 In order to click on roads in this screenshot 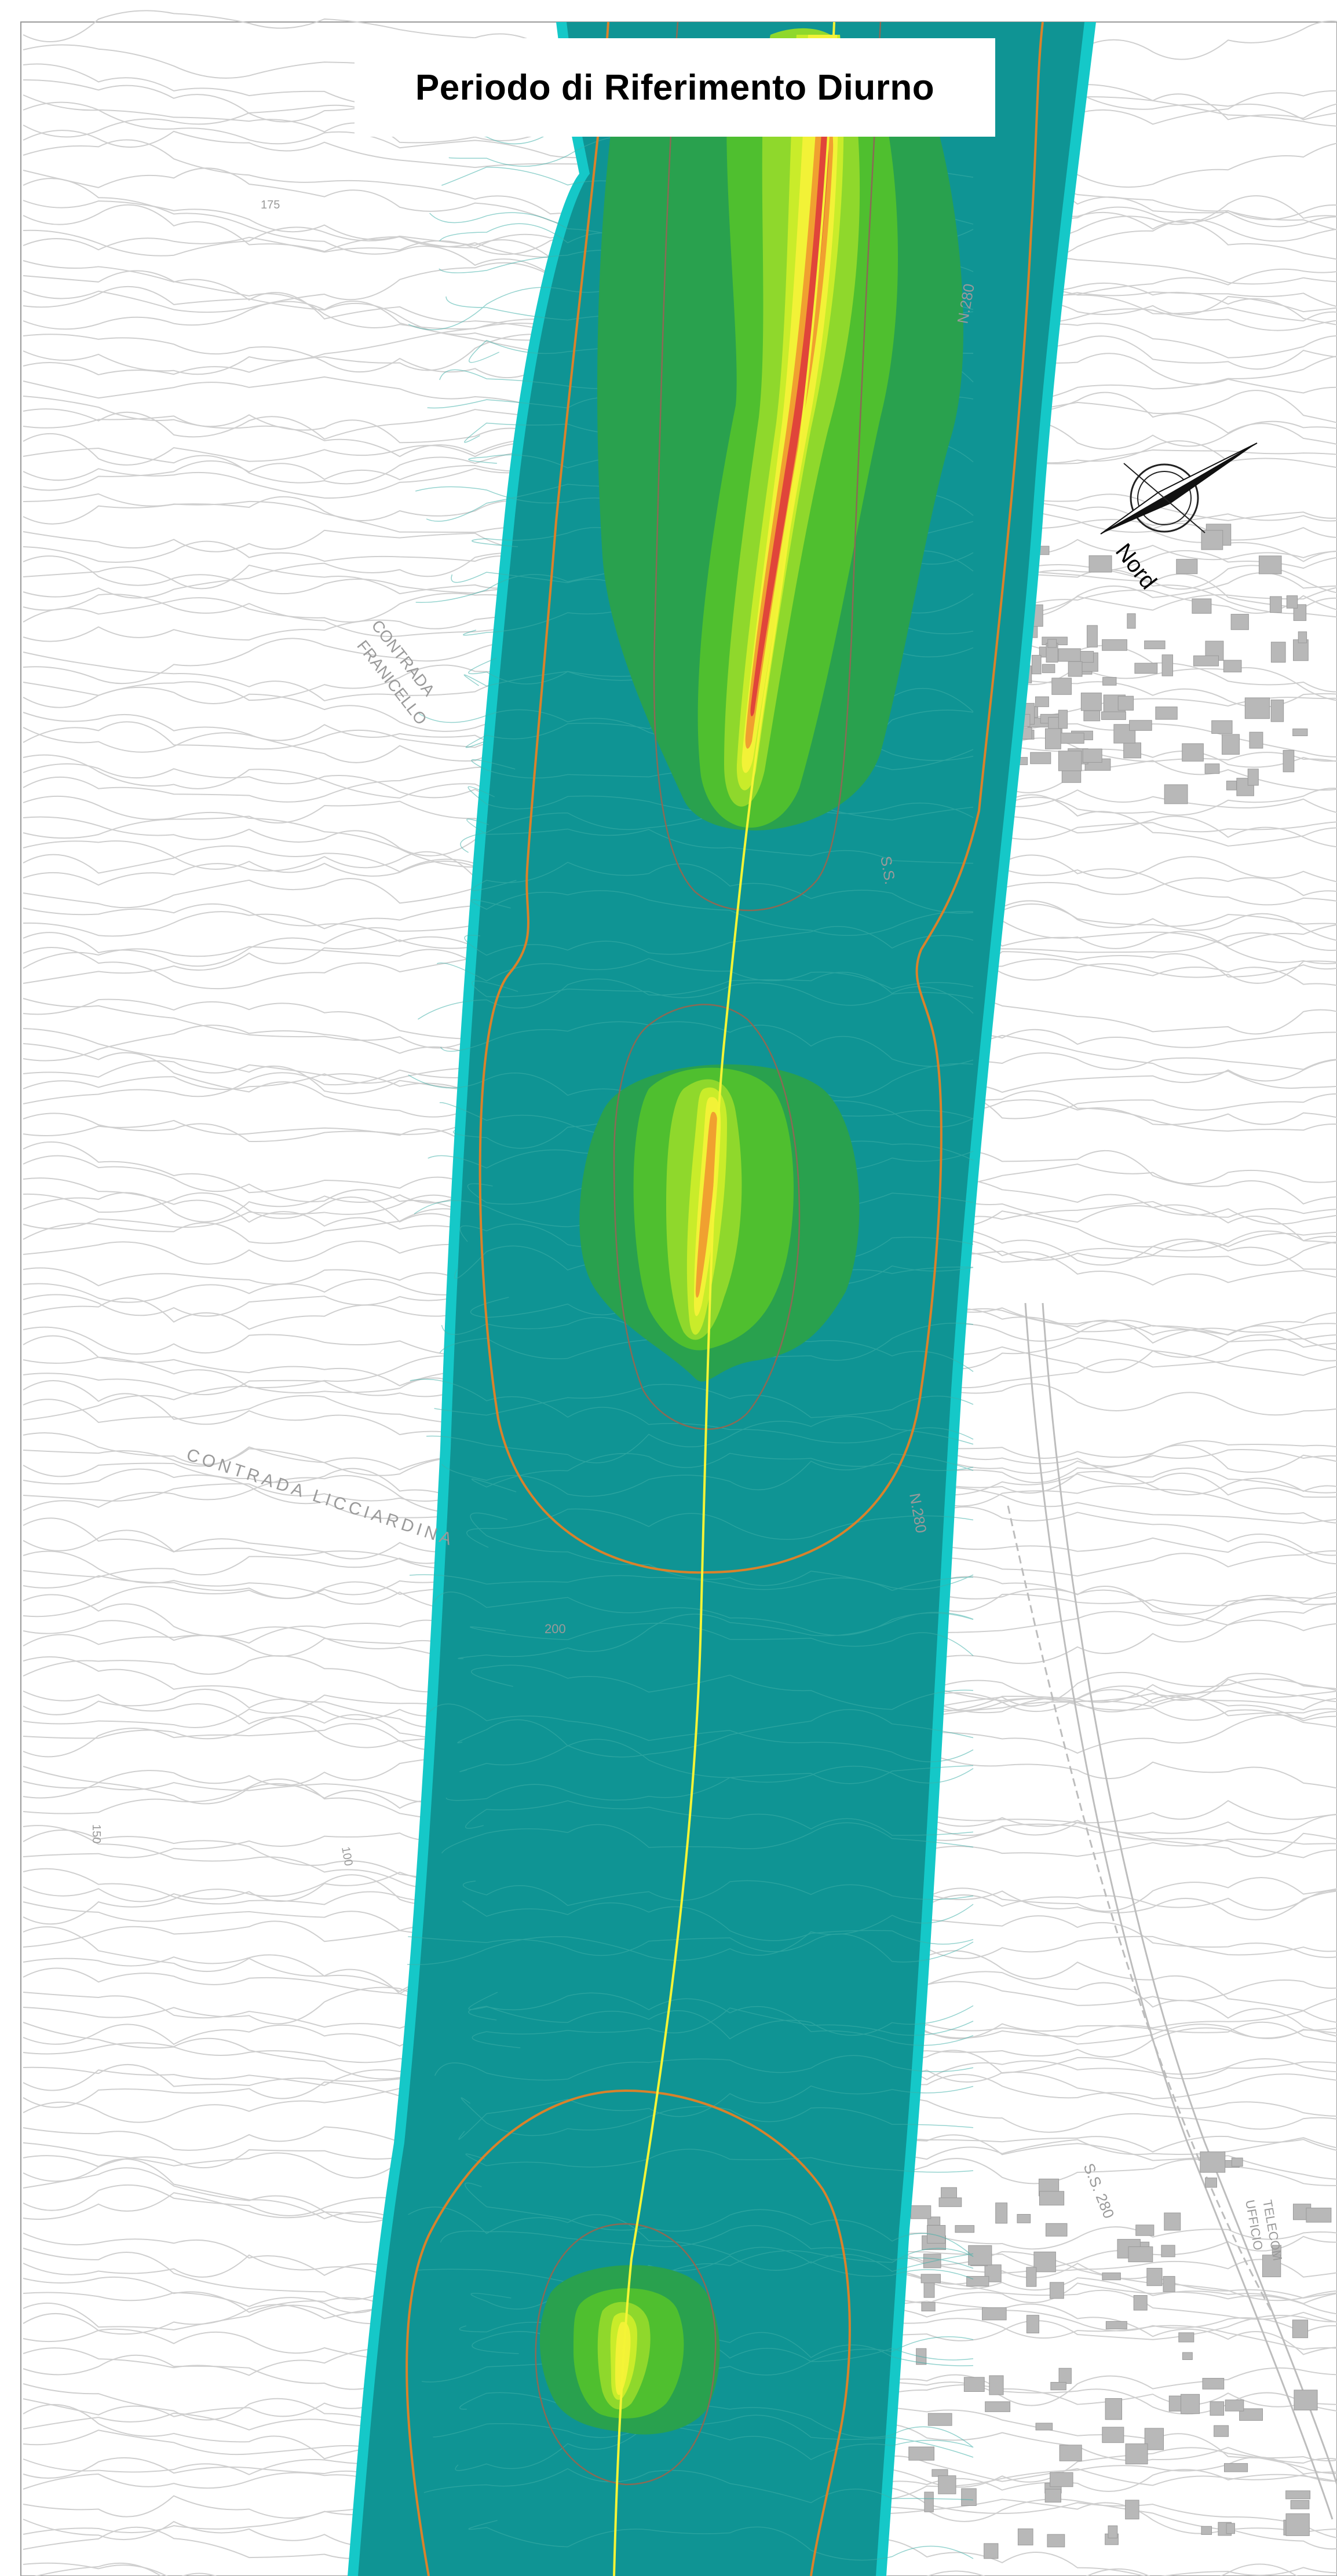, I will do `click(1172, 1911)`.